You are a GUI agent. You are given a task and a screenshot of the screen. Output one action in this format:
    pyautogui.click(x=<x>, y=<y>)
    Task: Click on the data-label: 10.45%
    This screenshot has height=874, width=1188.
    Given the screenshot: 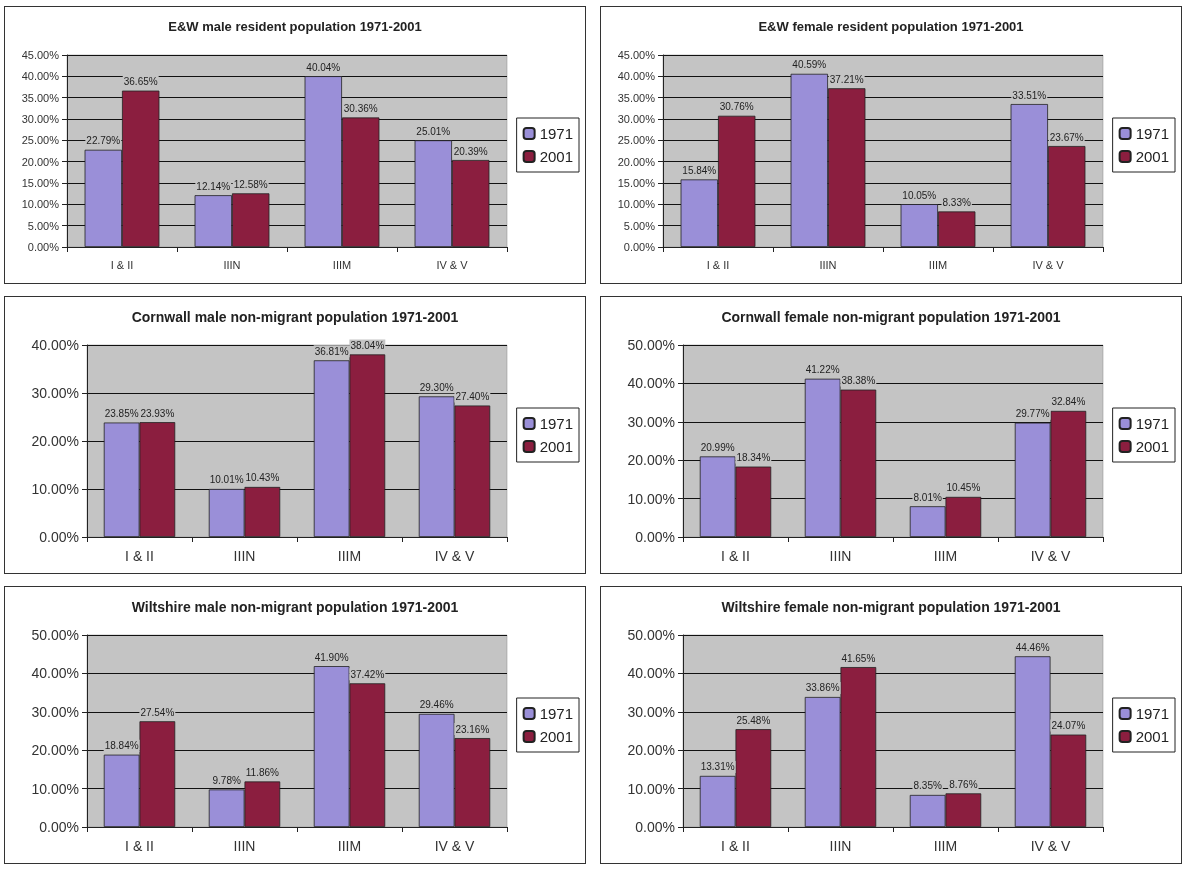 What is the action you would take?
    pyautogui.click(x=963, y=488)
    